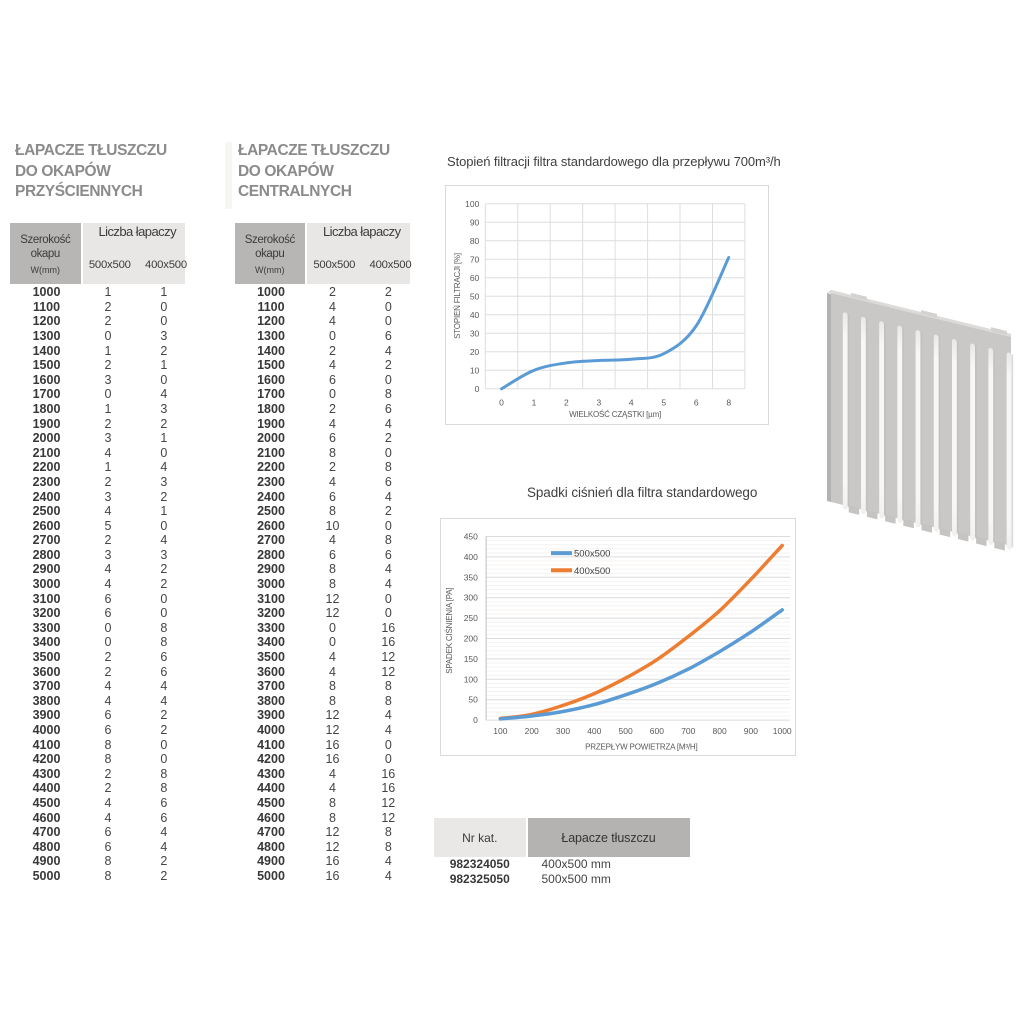 Image resolution: width=1024 pixels, height=1024 pixels. I want to click on svg-text: 1000, so click(782, 731).